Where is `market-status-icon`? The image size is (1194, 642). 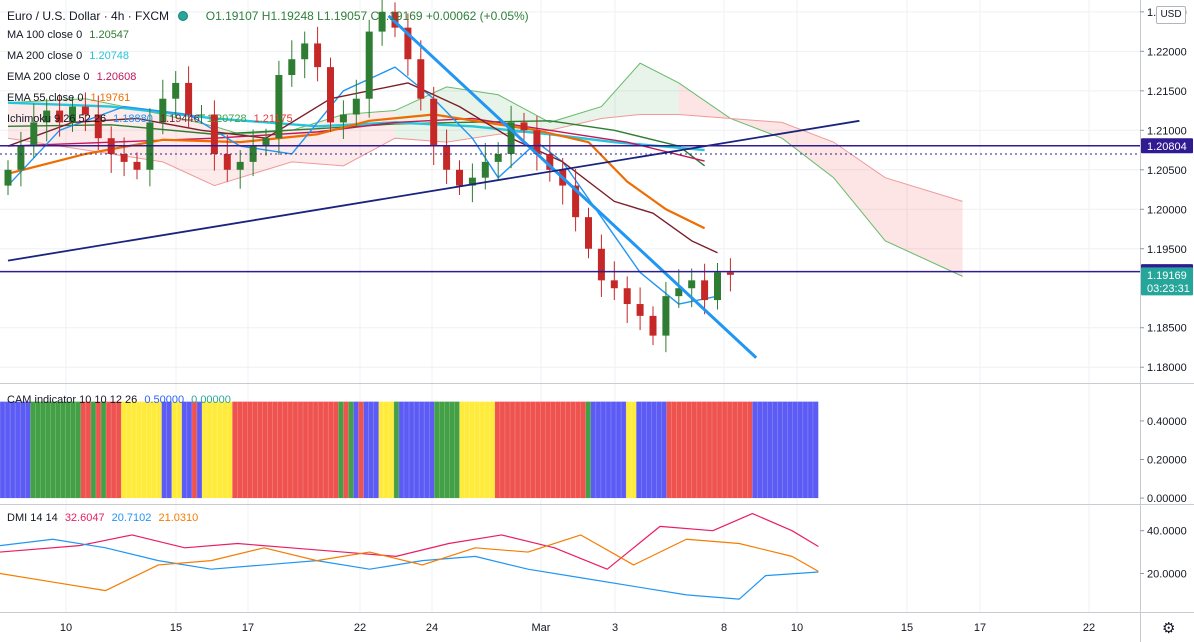 market-status-icon is located at coordinates (183, 16).